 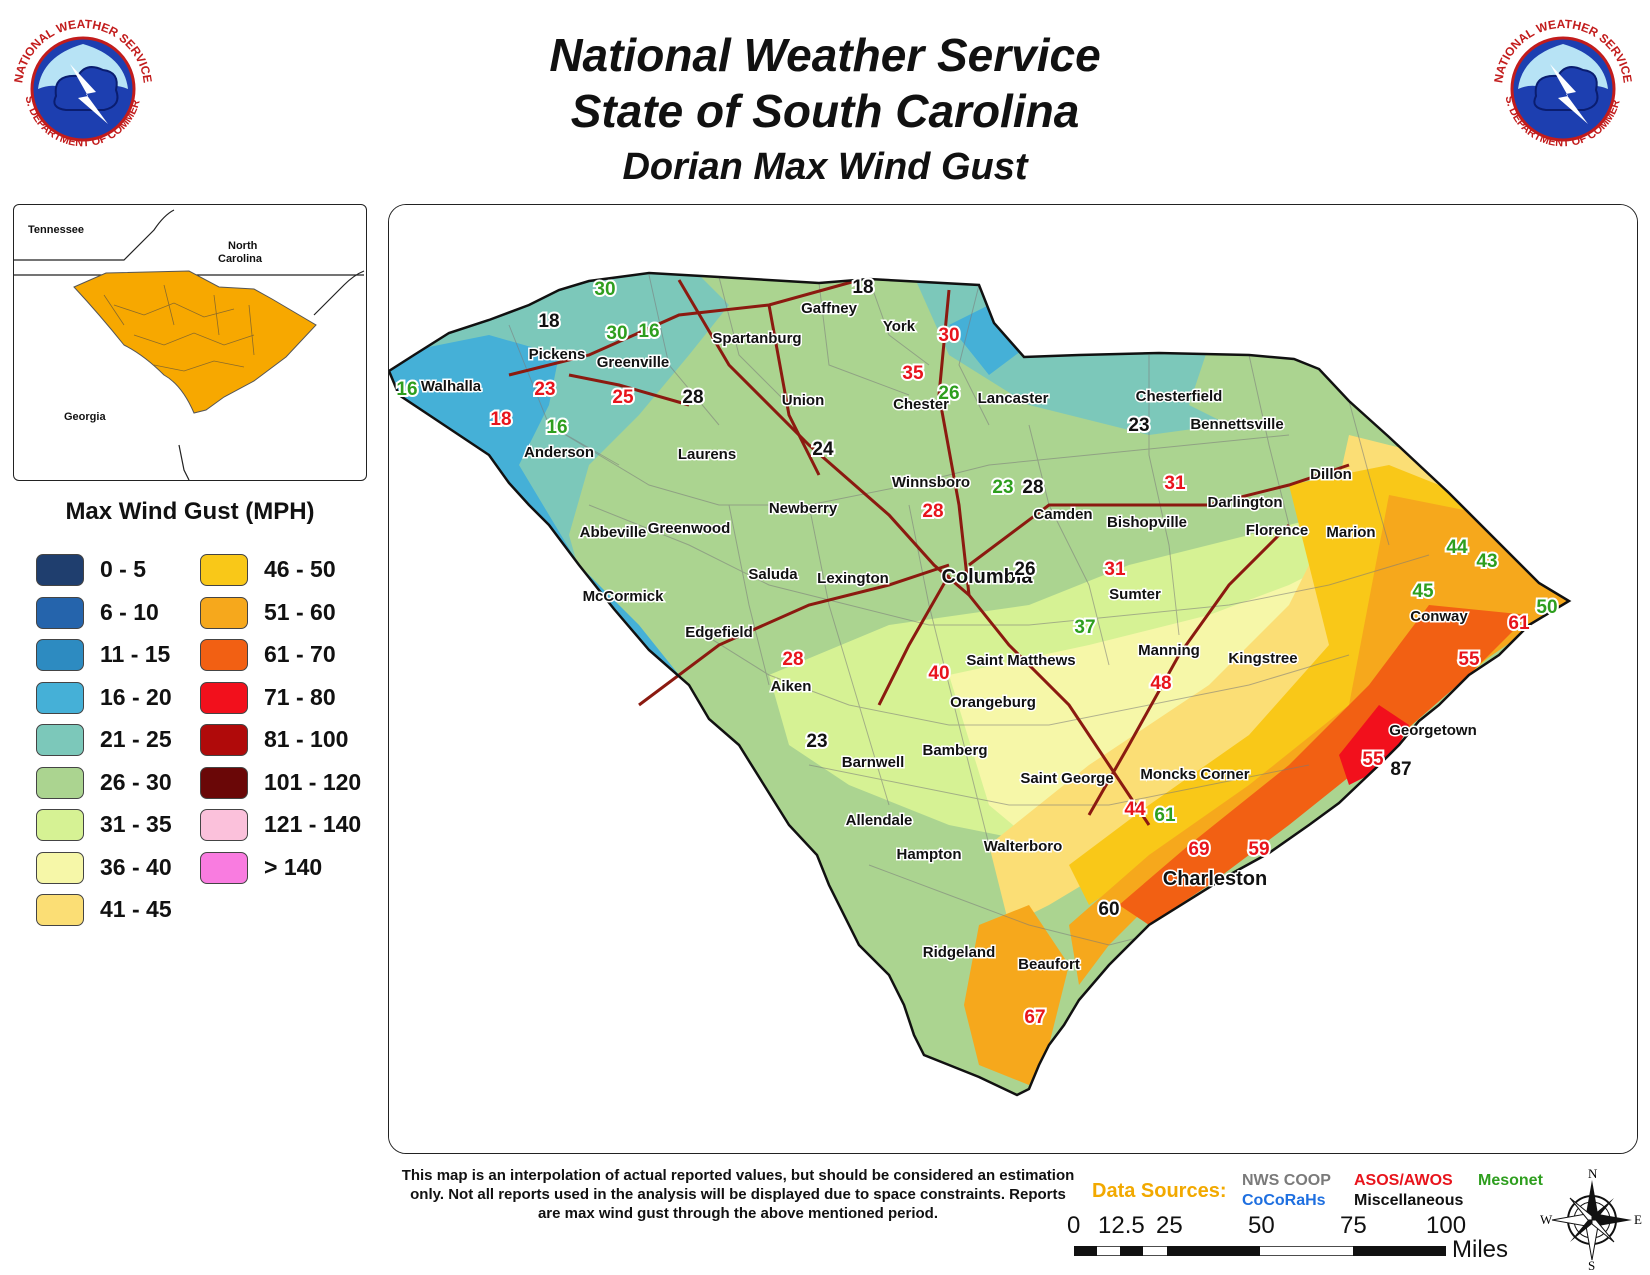 I want to click on city-label: Walterboro, so click(x=1023, y=846).